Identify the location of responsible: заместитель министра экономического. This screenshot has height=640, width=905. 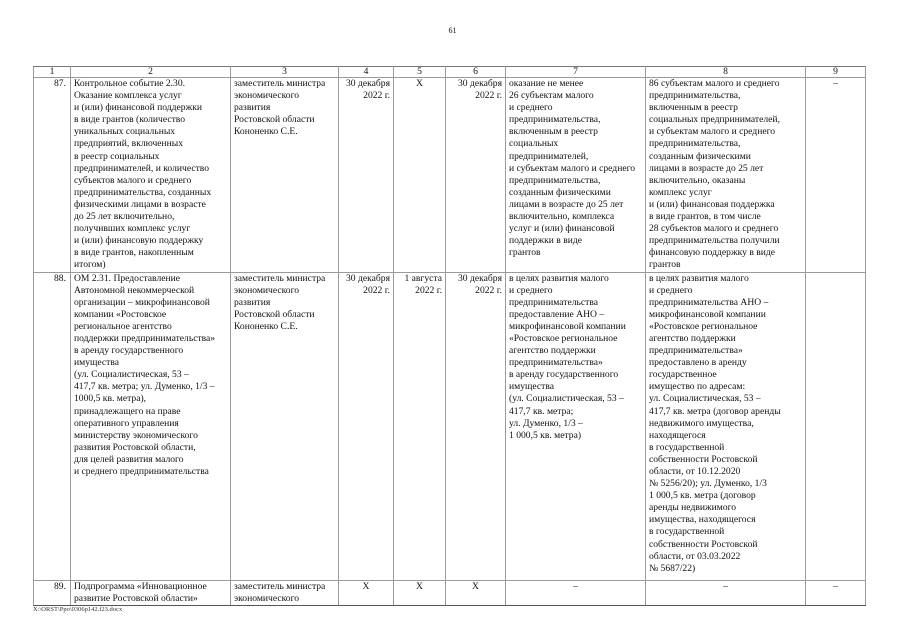
(284, 592).